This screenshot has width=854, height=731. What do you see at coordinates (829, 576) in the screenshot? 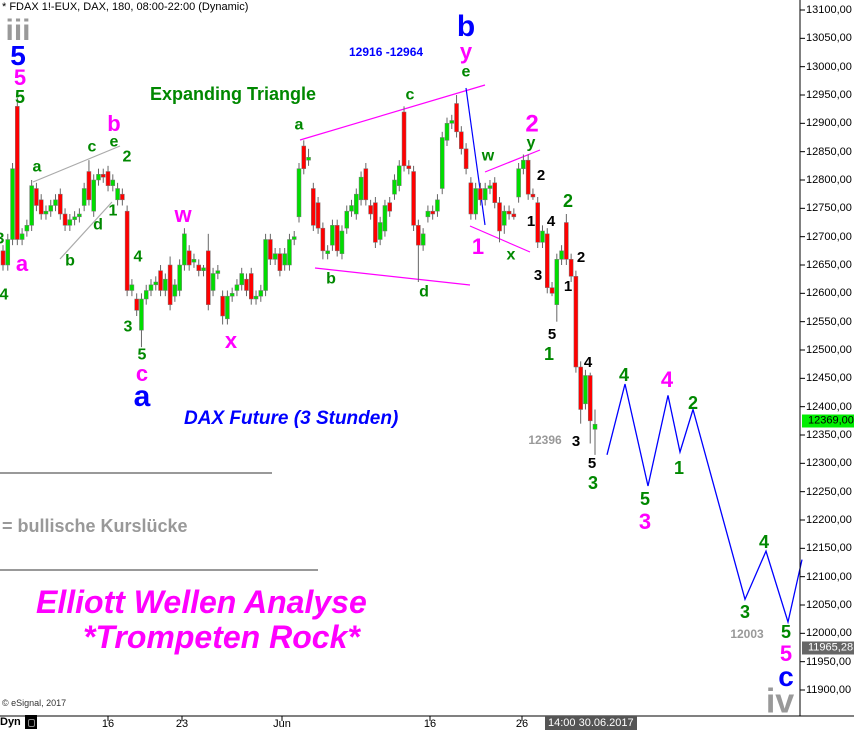
I see `y-tick-label: 12100,00` at bounding box center [829, 576].